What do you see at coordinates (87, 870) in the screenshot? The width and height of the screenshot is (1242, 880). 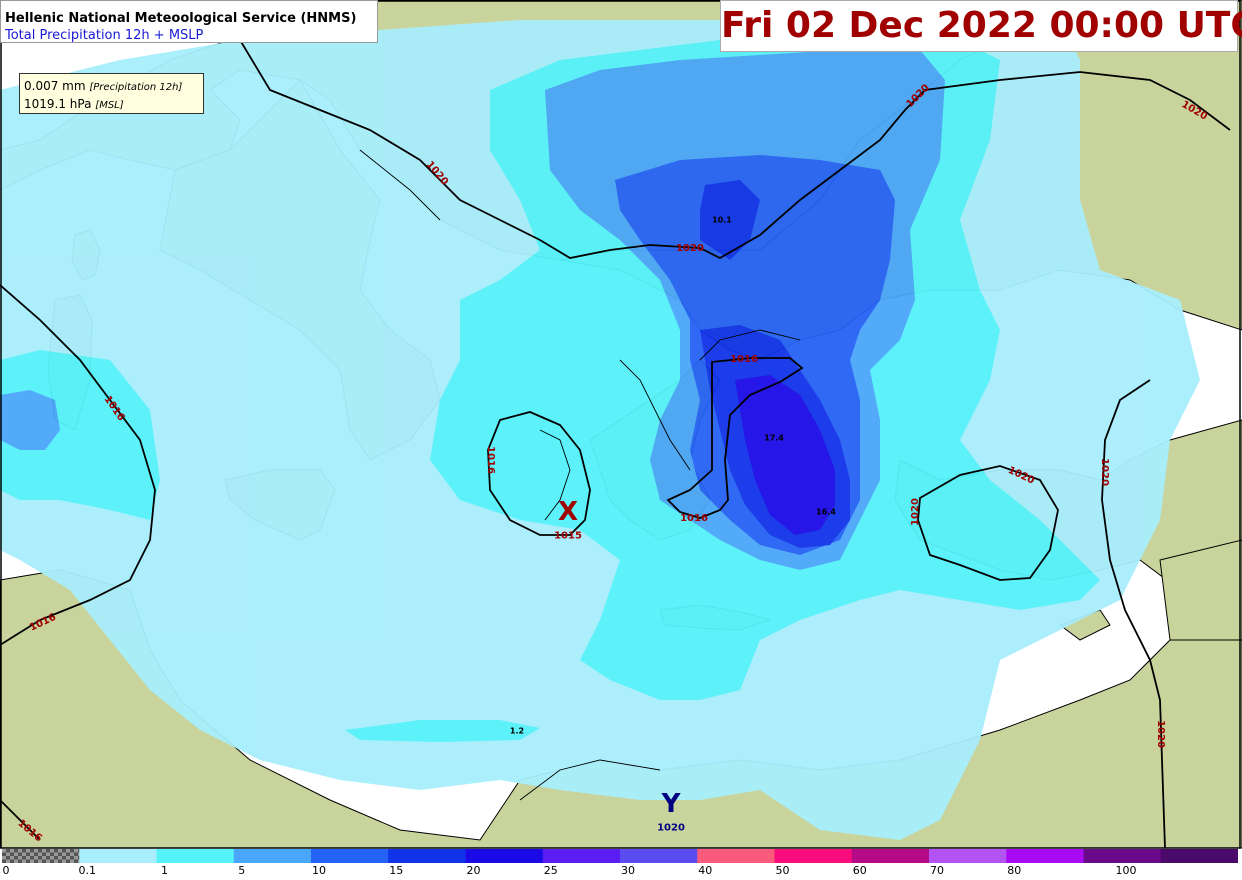 I see `colorbar-tick-label: 0.1` at bounding box center [87, 870].